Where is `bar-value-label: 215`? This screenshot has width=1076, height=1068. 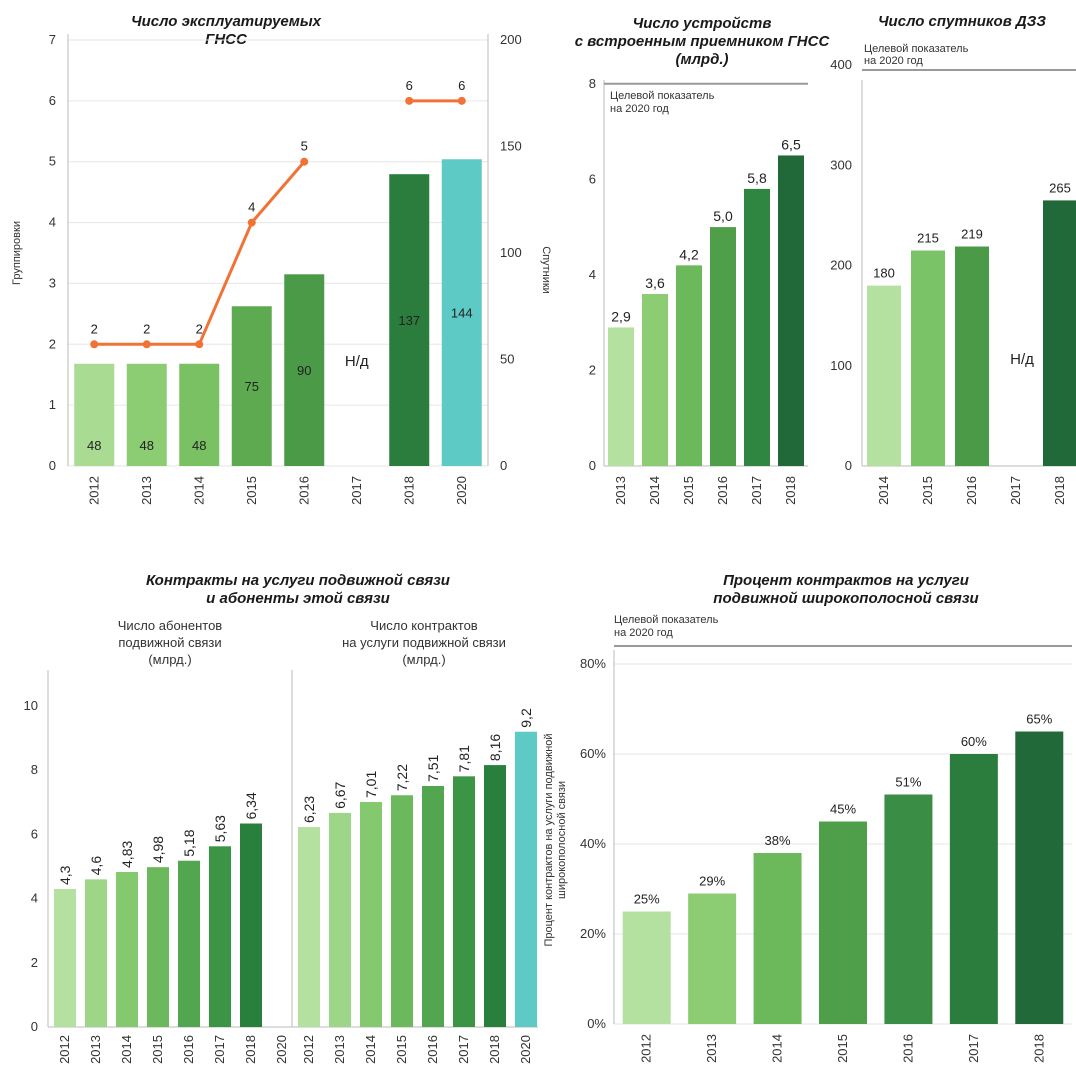
bar-value-label: 215 is located at coordinates (928, 238).